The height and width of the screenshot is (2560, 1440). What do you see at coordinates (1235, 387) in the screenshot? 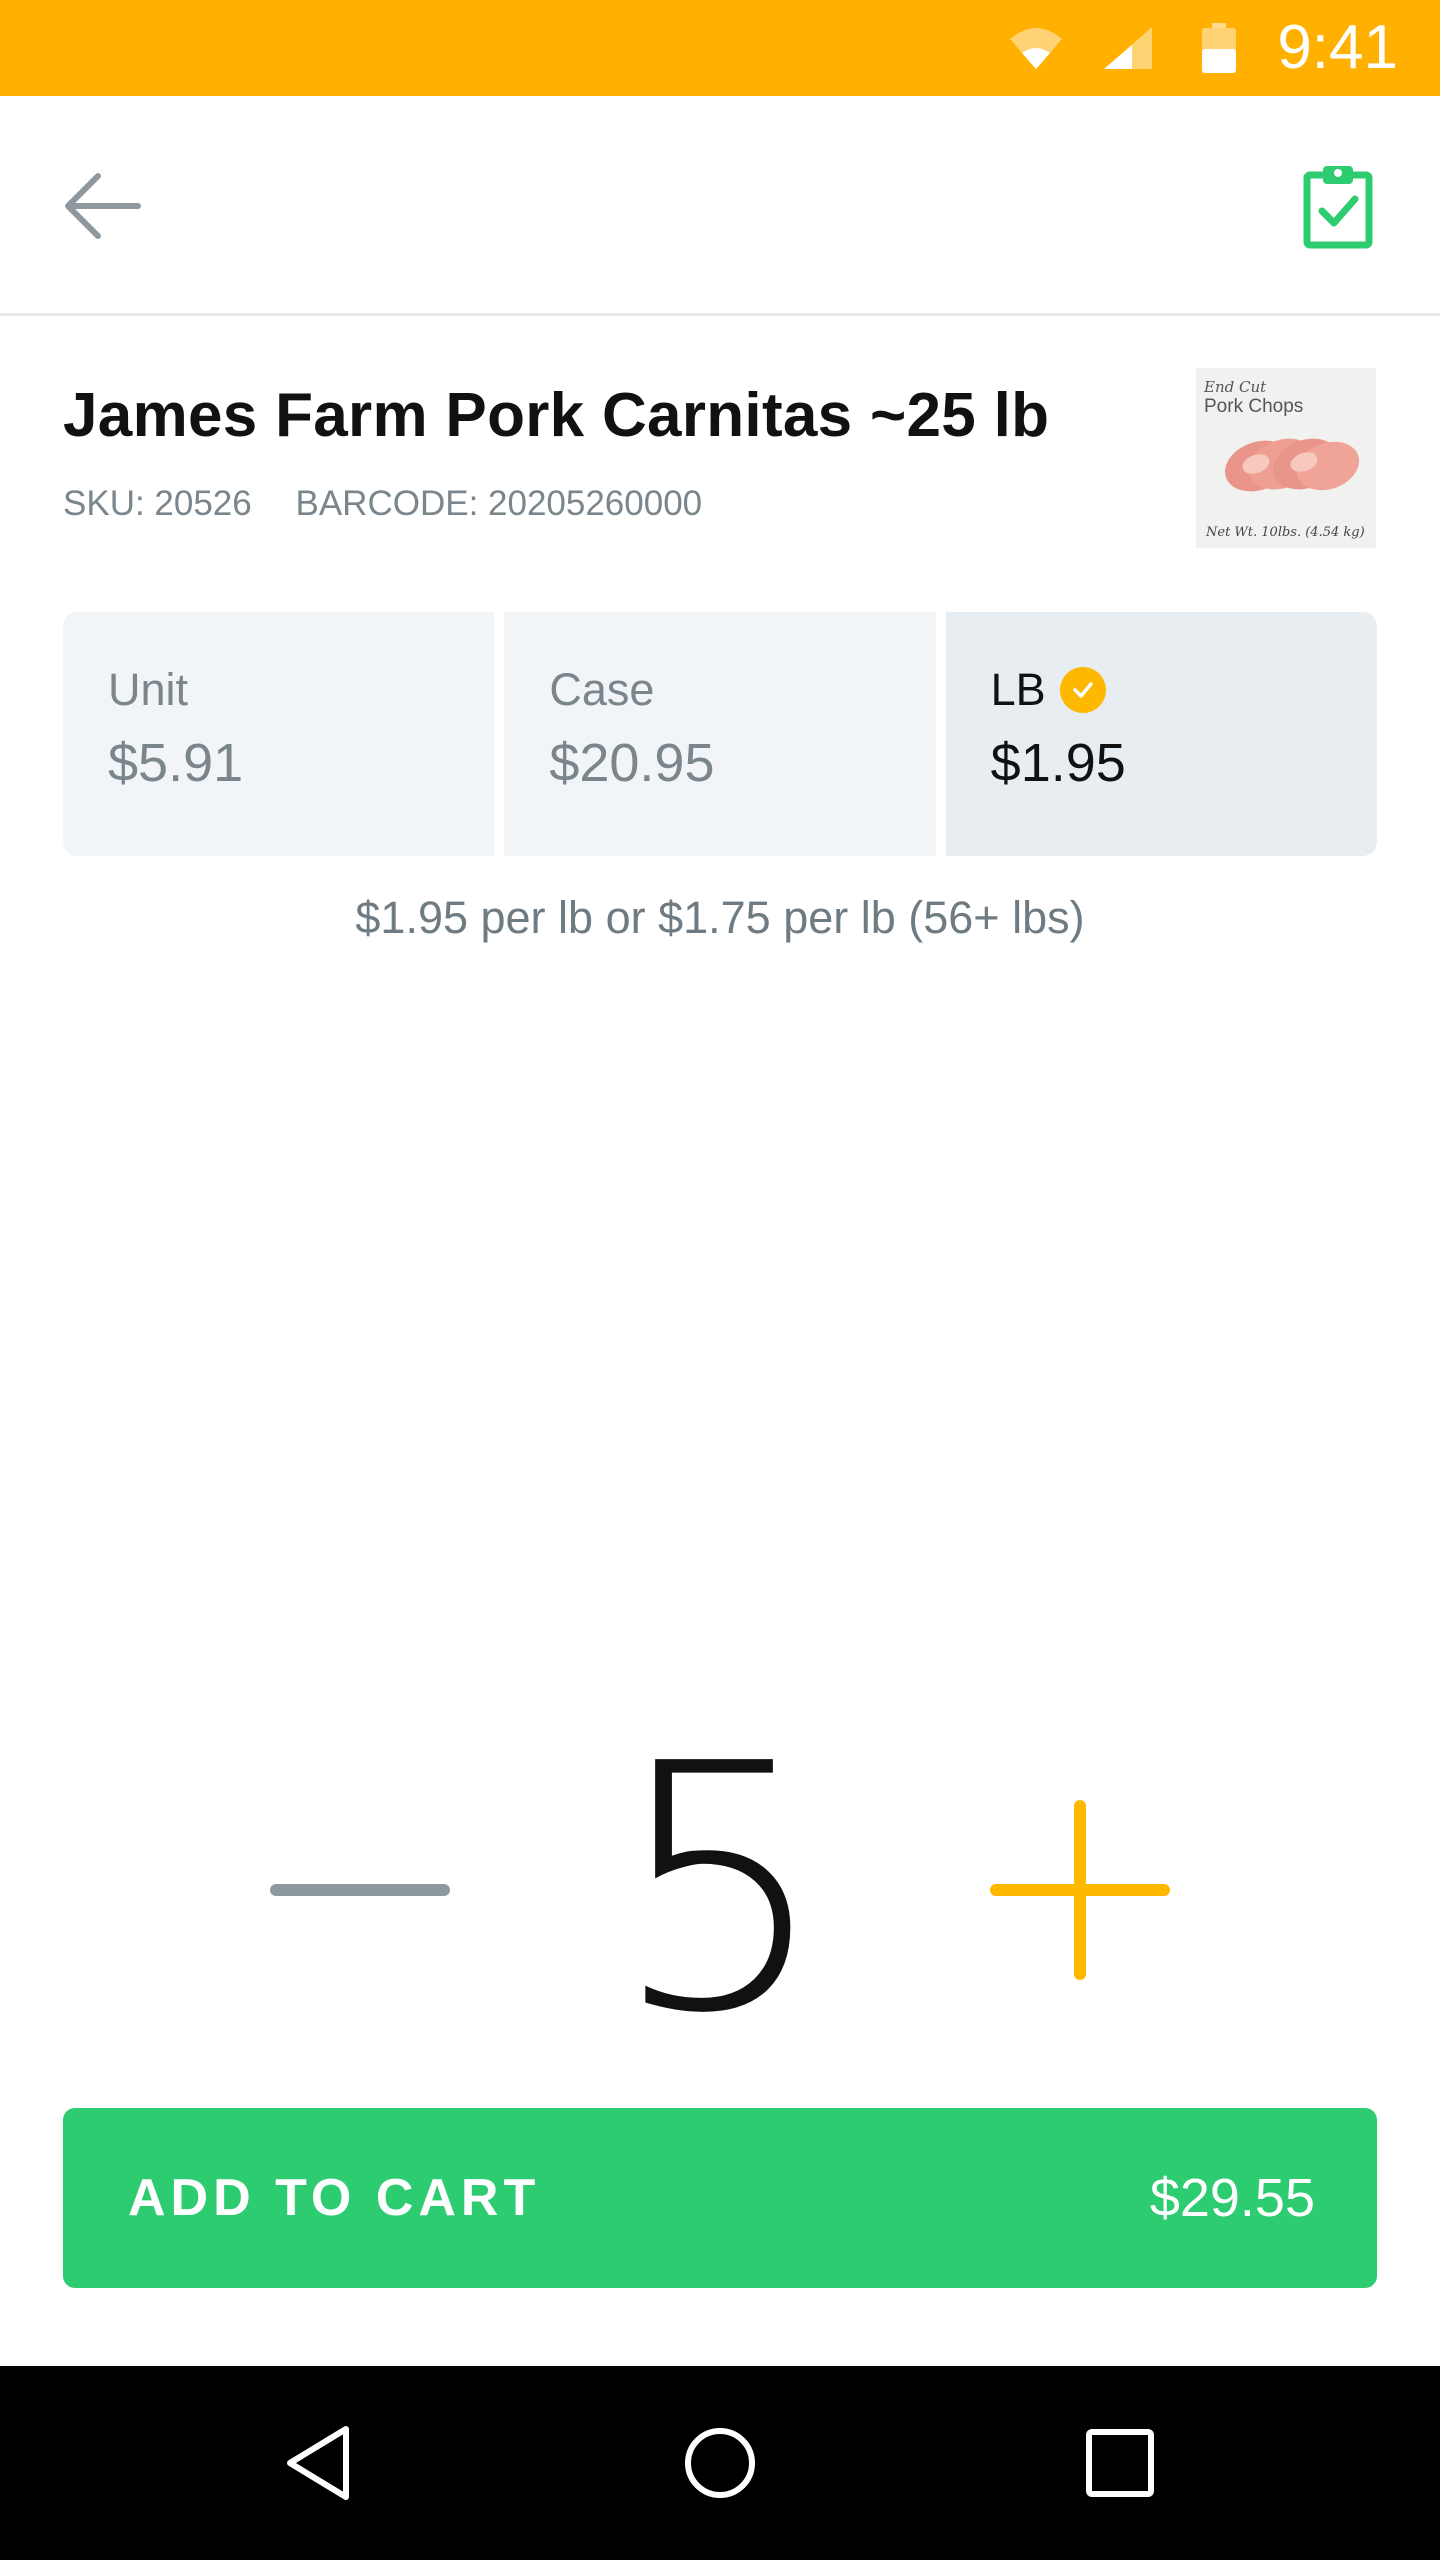
I see `thumbnail-text: End Cut` at bounding box center [1235, 387].